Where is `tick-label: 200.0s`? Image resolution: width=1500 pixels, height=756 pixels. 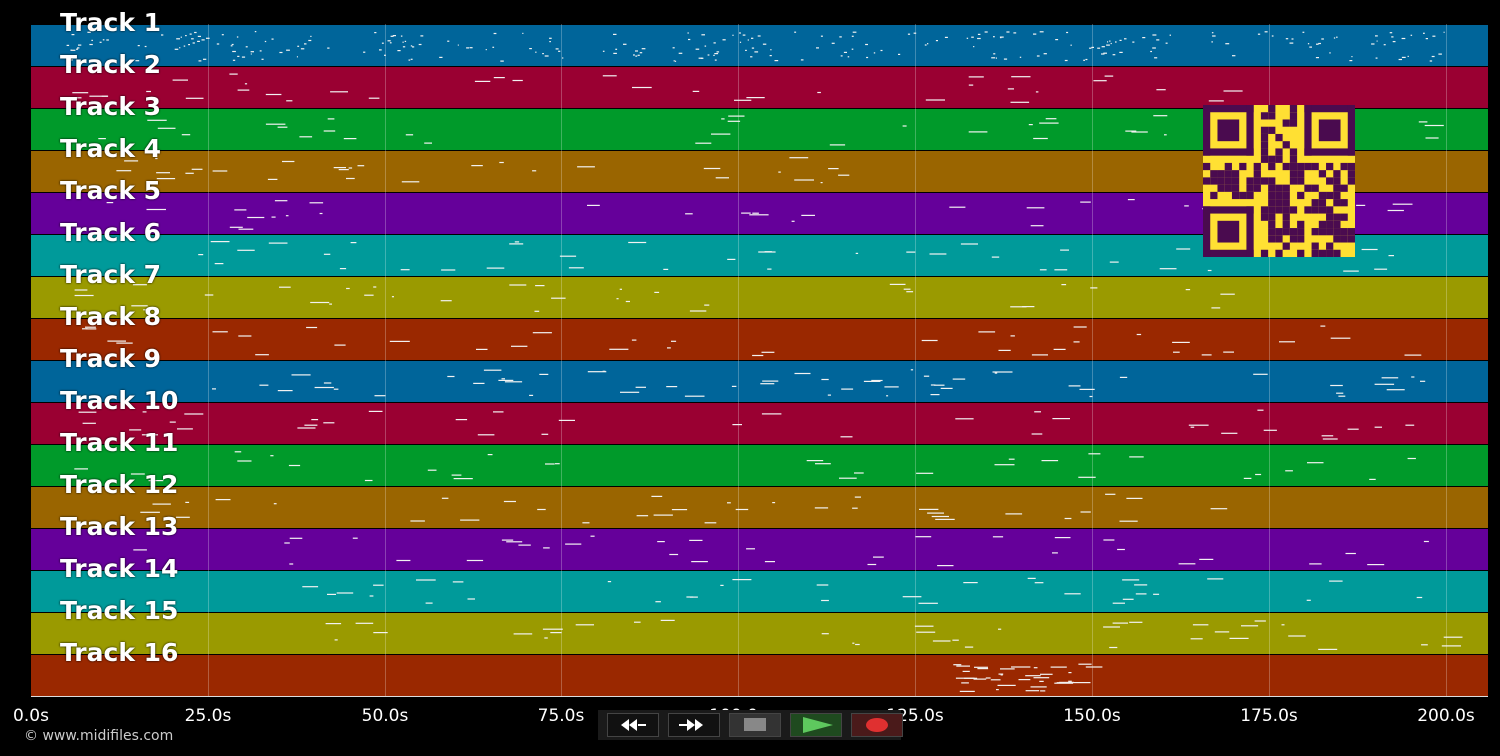 tick-label: 200.0s is located at coordinates (1446, 716).